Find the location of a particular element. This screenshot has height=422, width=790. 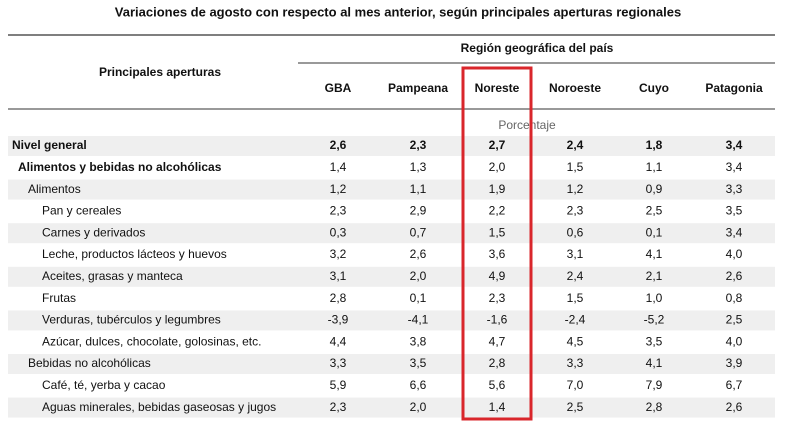

cell: -2,4 is located at coordinates (575, 320).